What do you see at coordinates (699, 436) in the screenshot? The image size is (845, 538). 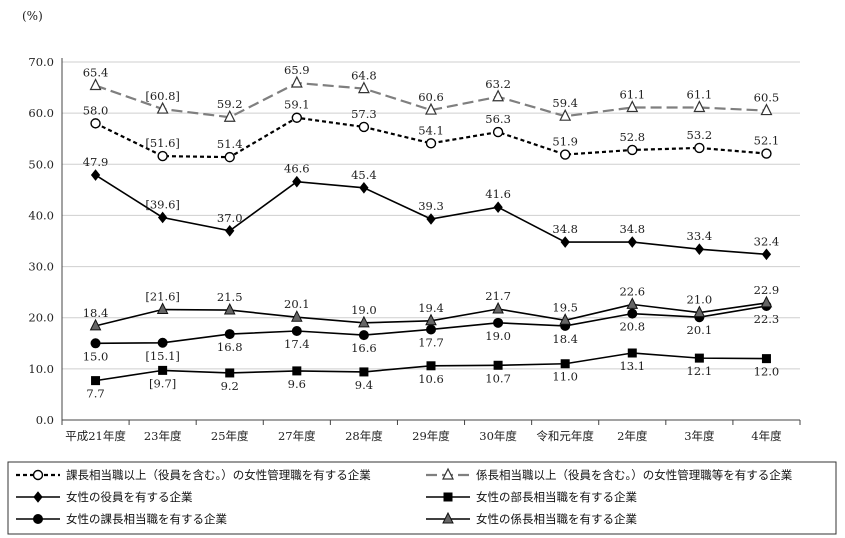 I see `x-tick-label: 3年度` at bounding box center [699, 436].